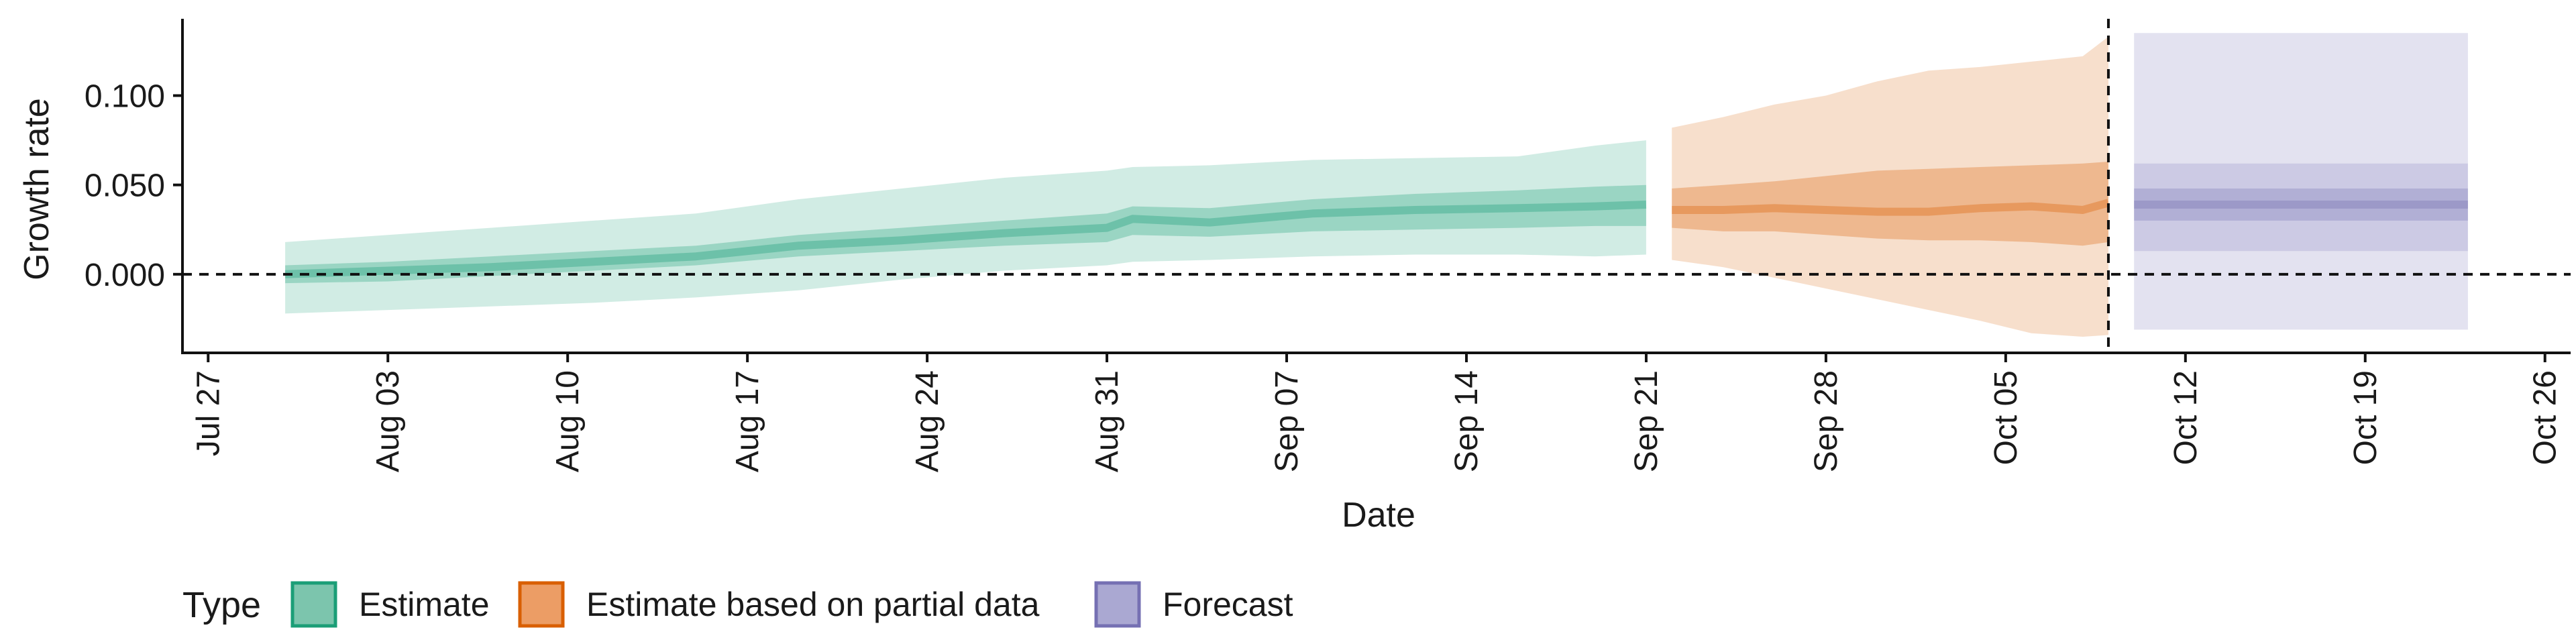 Image resolution: width=2576 pixels, height=644 pixels. I want to click on x-tick-label: Aug 10, so click(568, 421).